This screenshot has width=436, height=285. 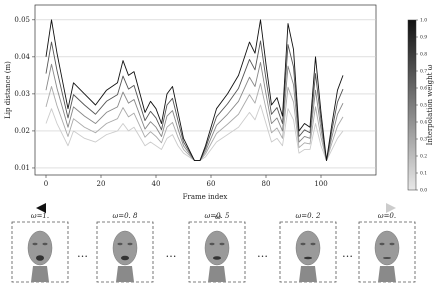 What do you see at coordinates (205, 197) in the screenshot?
I see `x-axis-label: Frame index` at bounding box center [205, 197].